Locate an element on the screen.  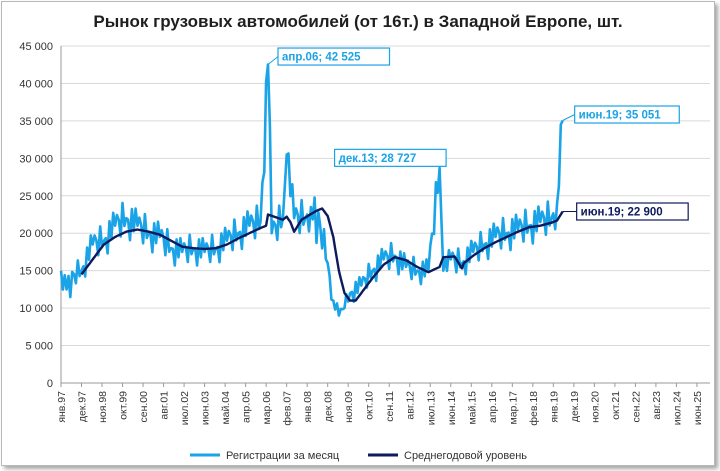
annotation-label: апр.06; 42 525 is located at coordinates (321, 58).